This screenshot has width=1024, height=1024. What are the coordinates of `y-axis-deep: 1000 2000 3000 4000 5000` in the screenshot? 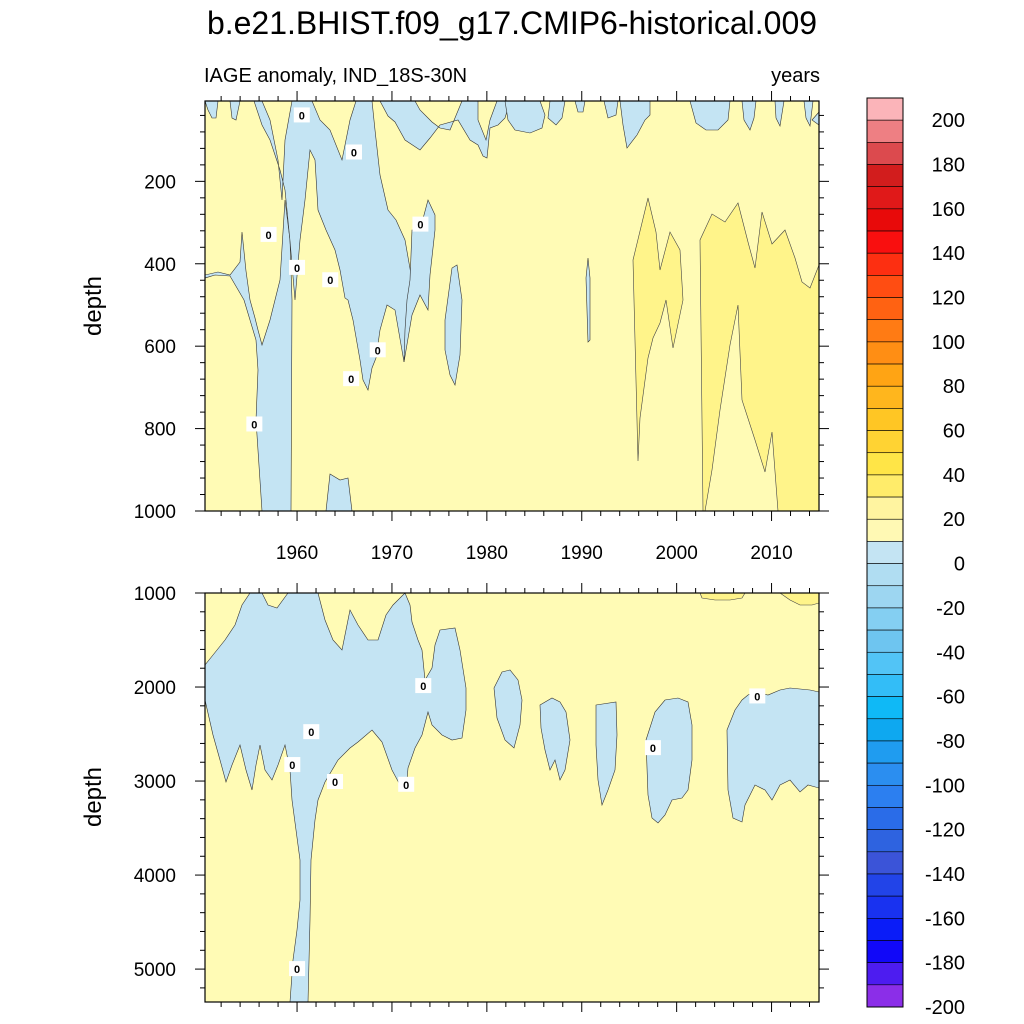 It's located at (155, 782).